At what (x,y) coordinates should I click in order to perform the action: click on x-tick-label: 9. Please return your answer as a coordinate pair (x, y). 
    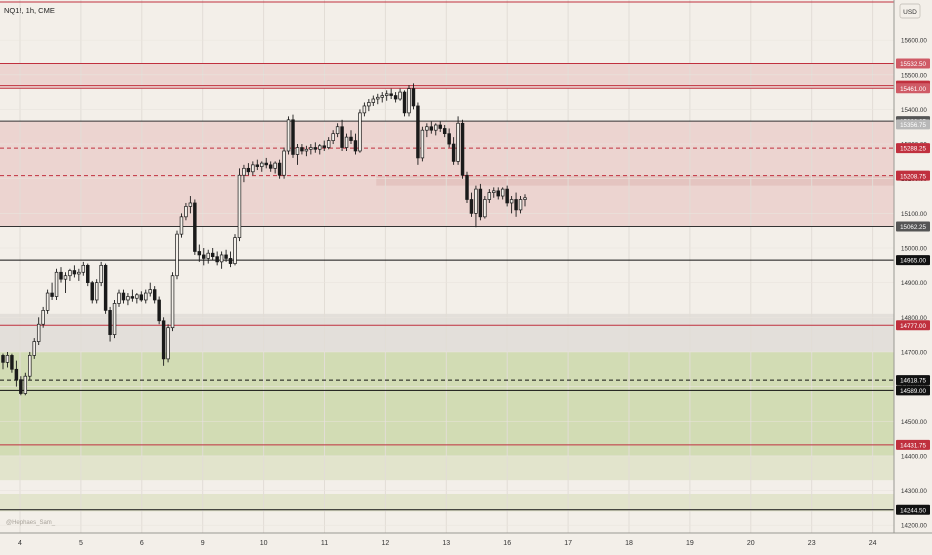
    Looking at the image, I should click on (203, 543).